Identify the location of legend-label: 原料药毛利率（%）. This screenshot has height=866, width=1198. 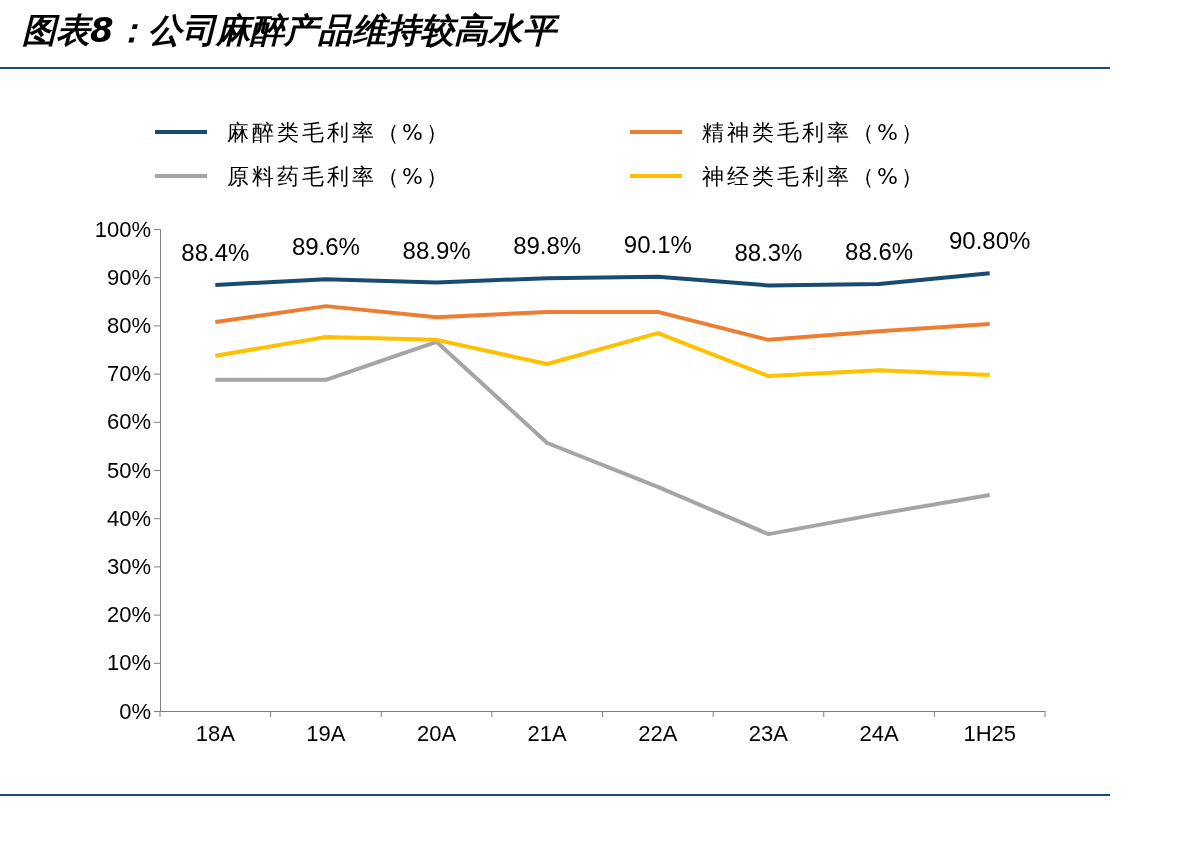
(339, 176).